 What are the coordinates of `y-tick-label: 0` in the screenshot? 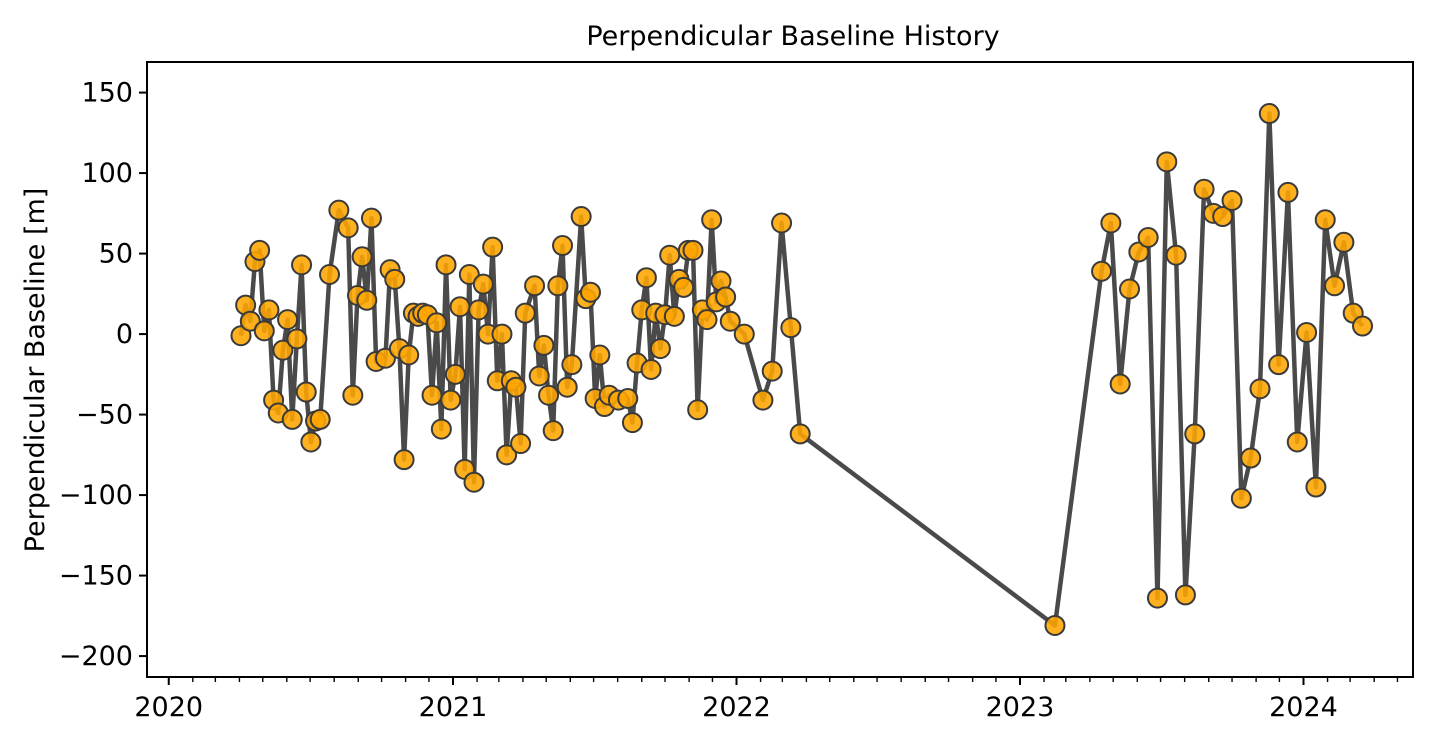 It's located at (124, 334).